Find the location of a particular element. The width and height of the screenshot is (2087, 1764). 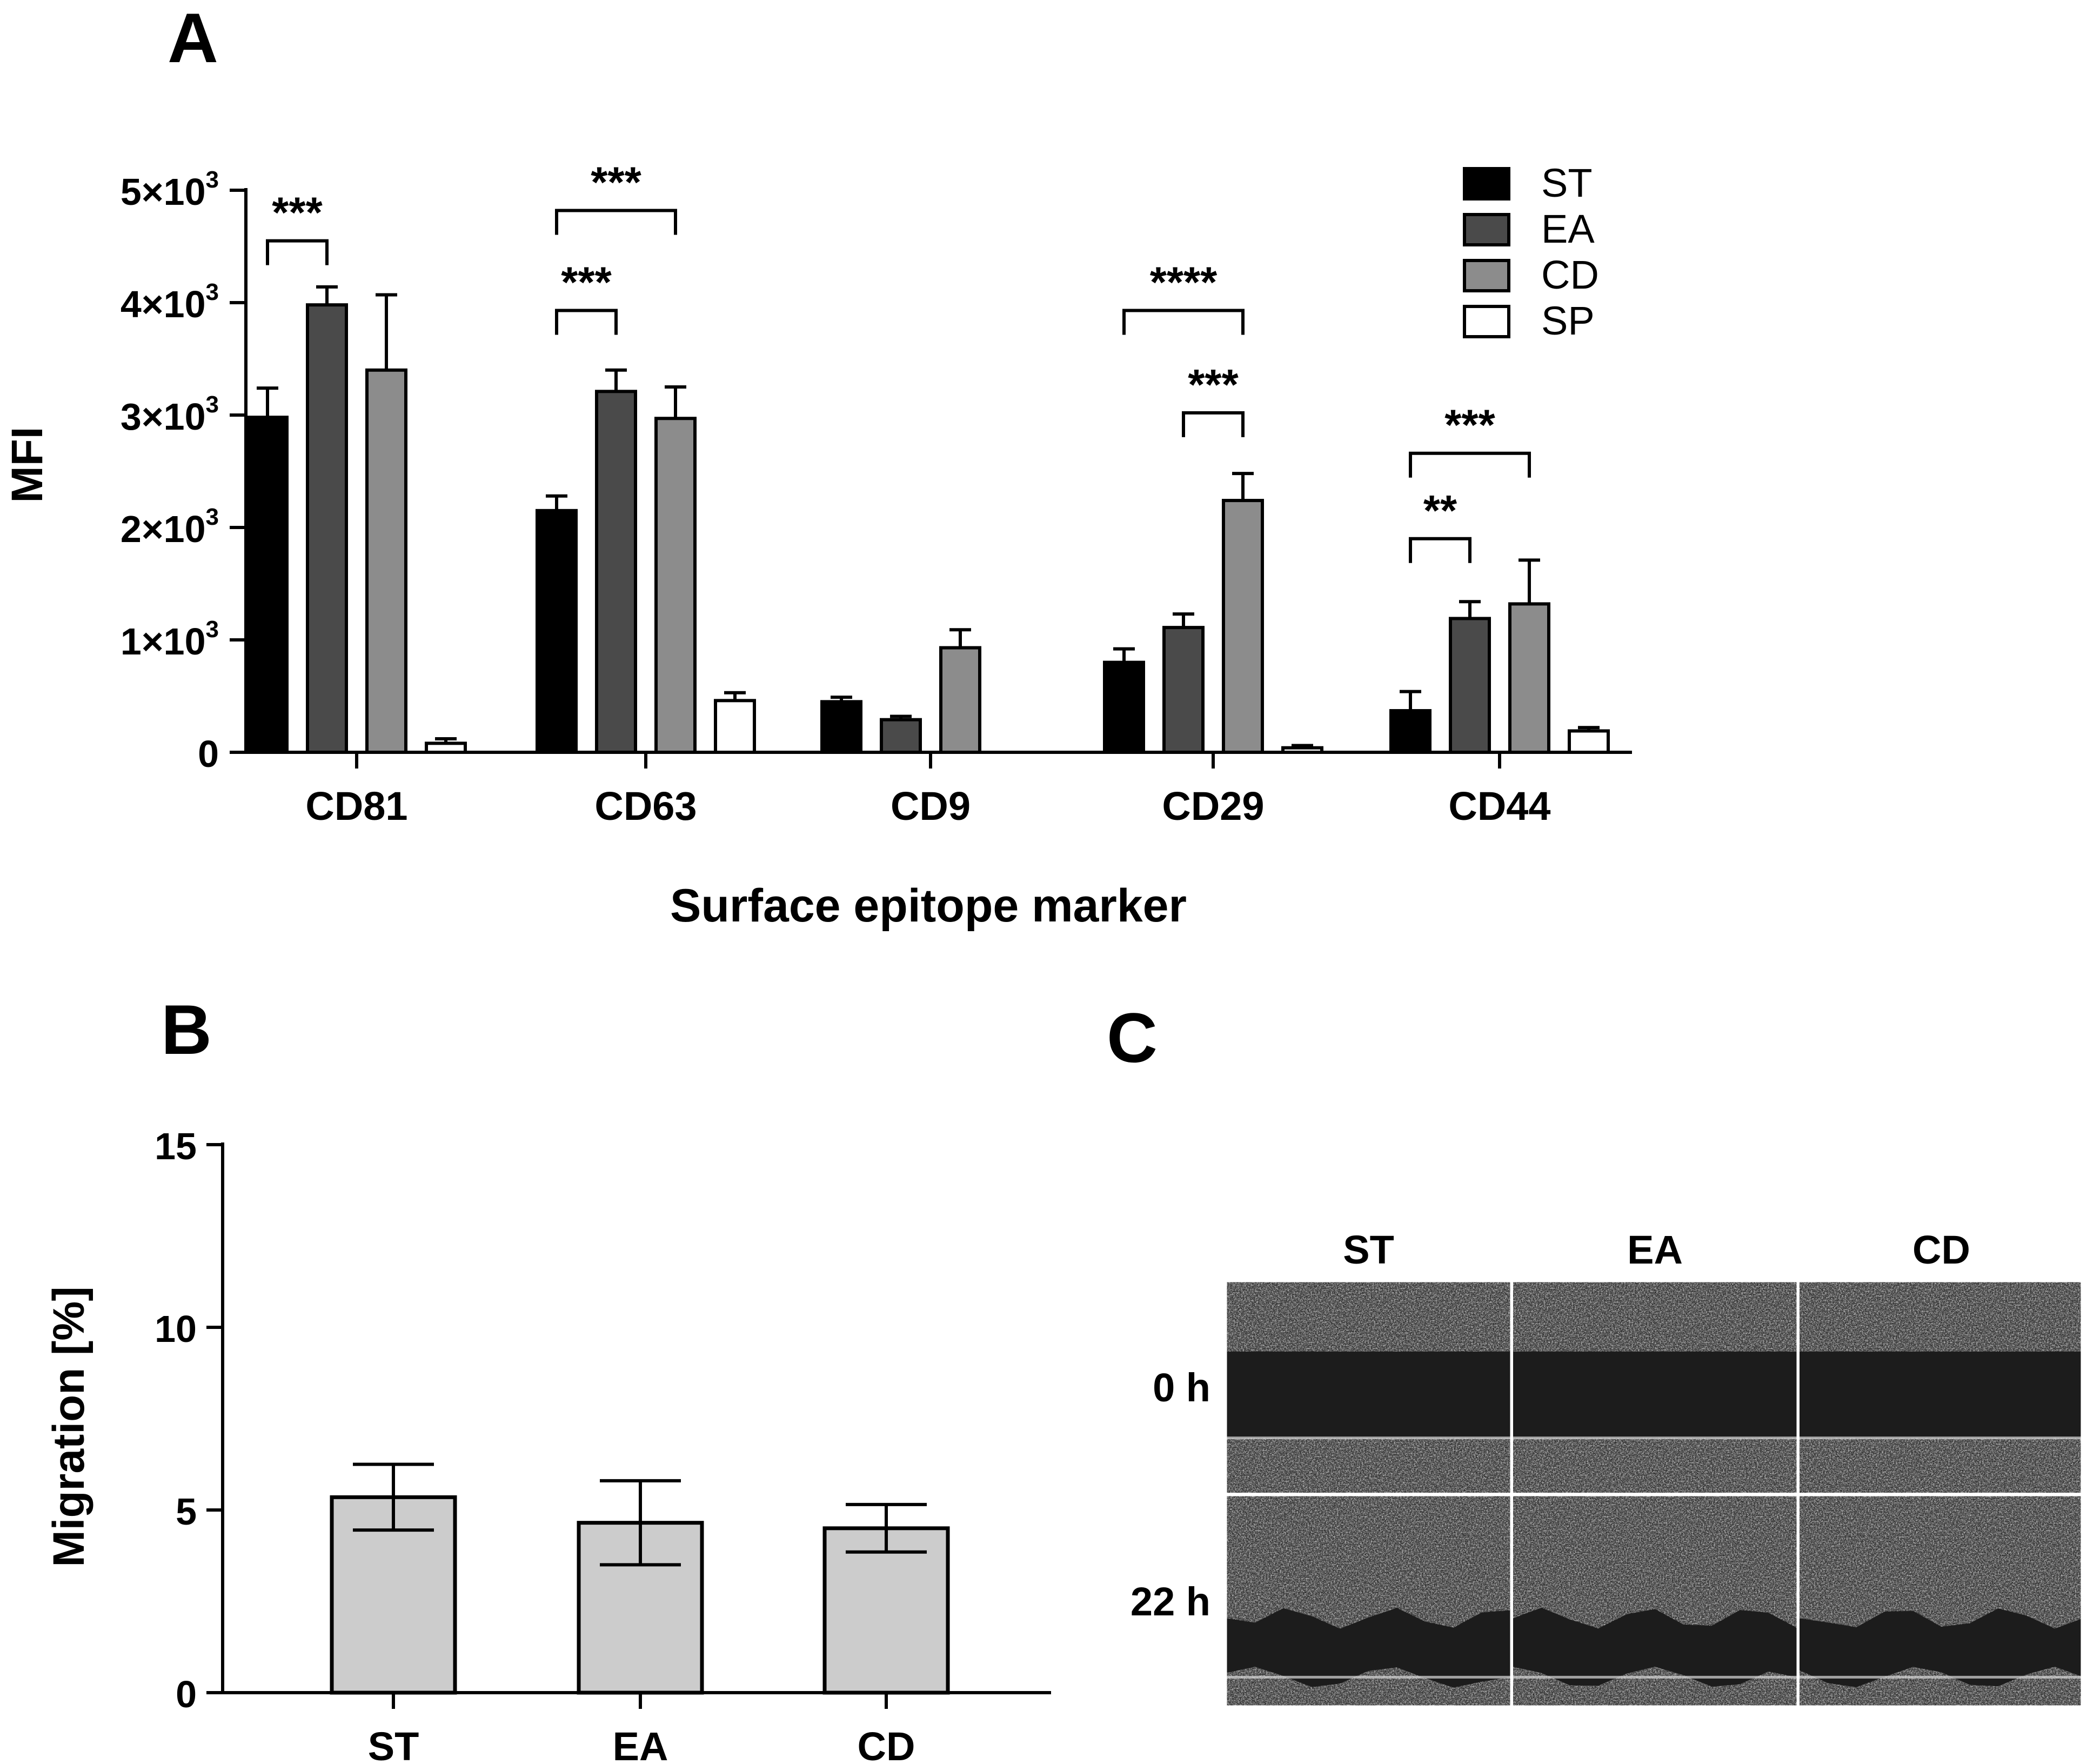

chart-b-x-tick-label-ea: EA is located at coordinates (641, 1744).